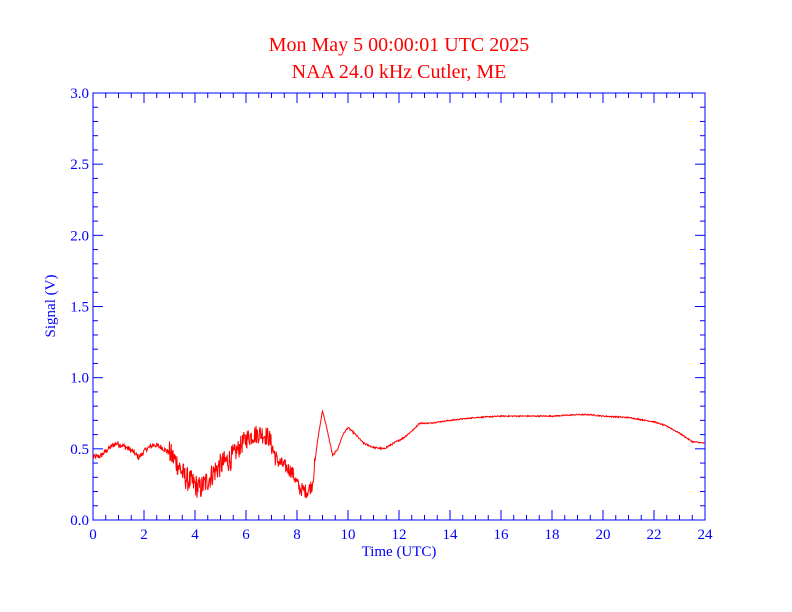 Image resolution: width=792 pixels, height=612 pixels. What do you see at coordinates (399, 552) in the screenshot?
I see `x-axis-label: Time (UTC)` at bounding box center [399, 552].